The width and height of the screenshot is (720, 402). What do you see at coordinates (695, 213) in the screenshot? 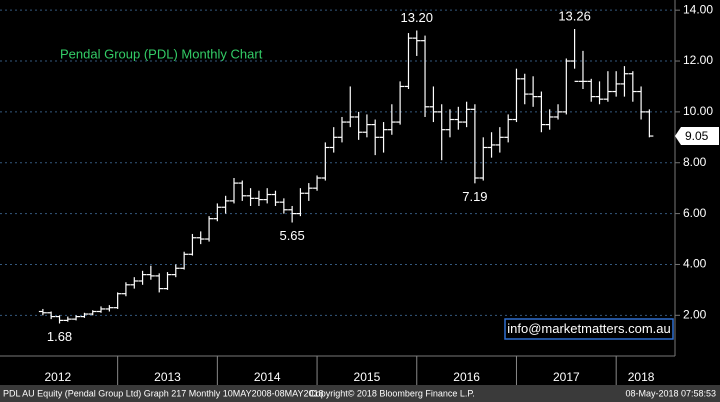
I see `y-tick-label: 6.00` at bounding box center [695, 213].